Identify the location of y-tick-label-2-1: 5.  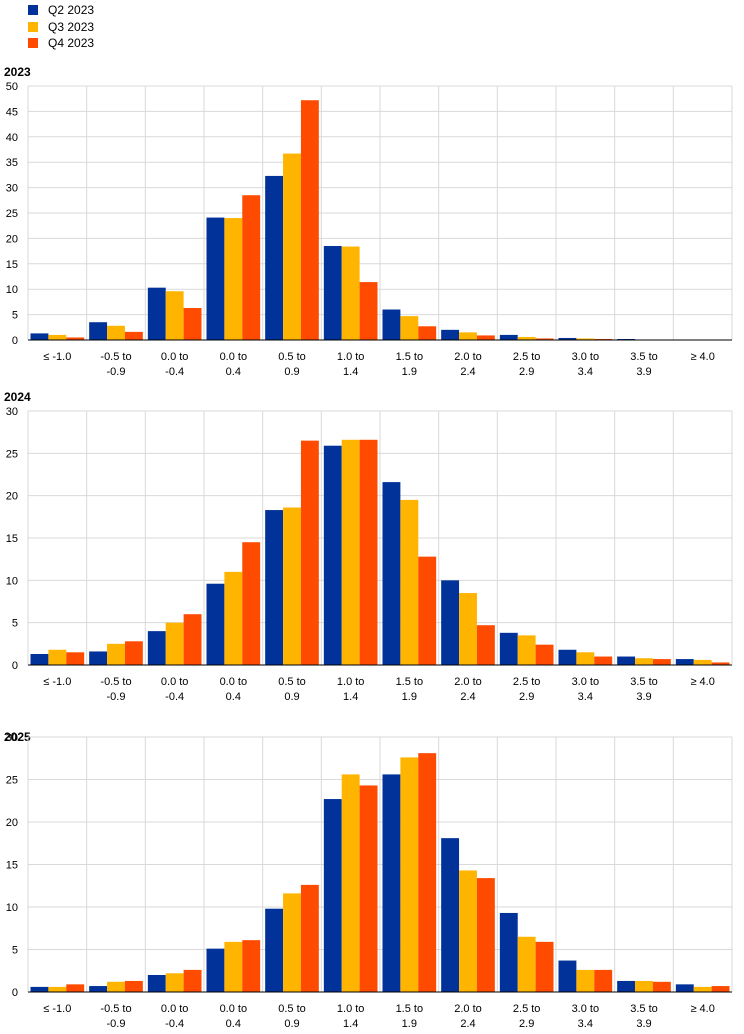
(15, 951).